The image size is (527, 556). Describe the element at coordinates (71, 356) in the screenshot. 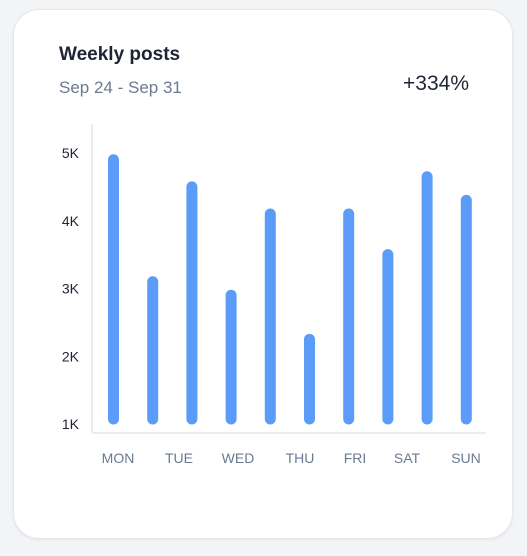

I see `y-tick-label: 2K` at that location.